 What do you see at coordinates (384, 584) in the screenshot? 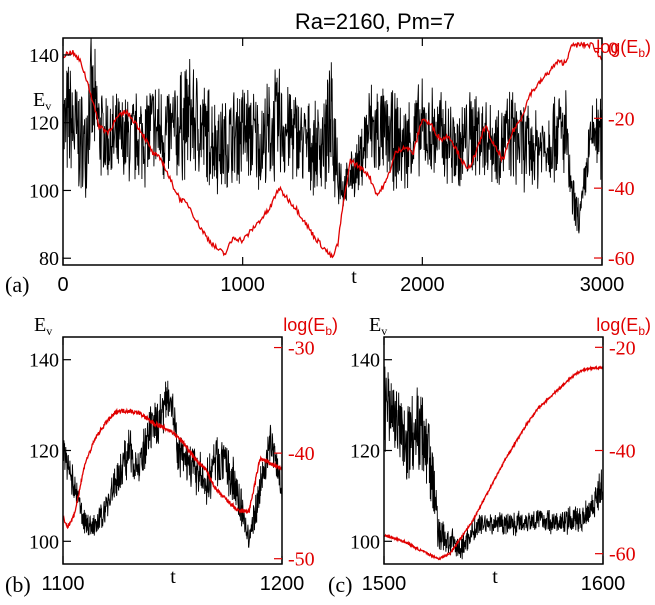
I see `x-tick-label-c: 1500` at bounding box center [384, 584].